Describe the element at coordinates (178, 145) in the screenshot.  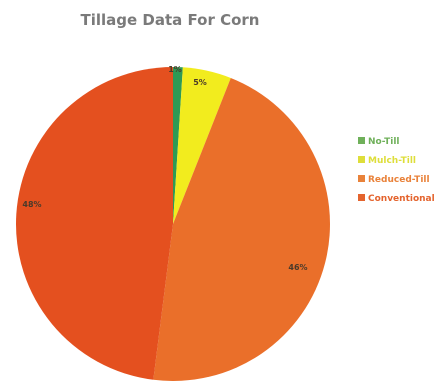
I see `pie-slice-no-till` at that location.